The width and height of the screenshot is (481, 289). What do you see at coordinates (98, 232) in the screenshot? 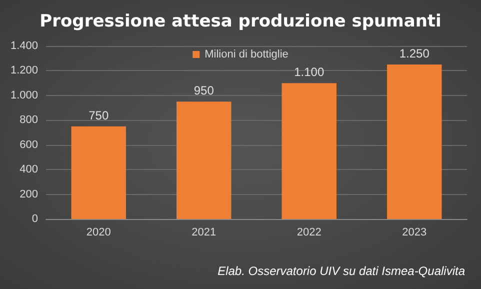
I see `x-tick-label: 2020` at bounding box center [98, 232].